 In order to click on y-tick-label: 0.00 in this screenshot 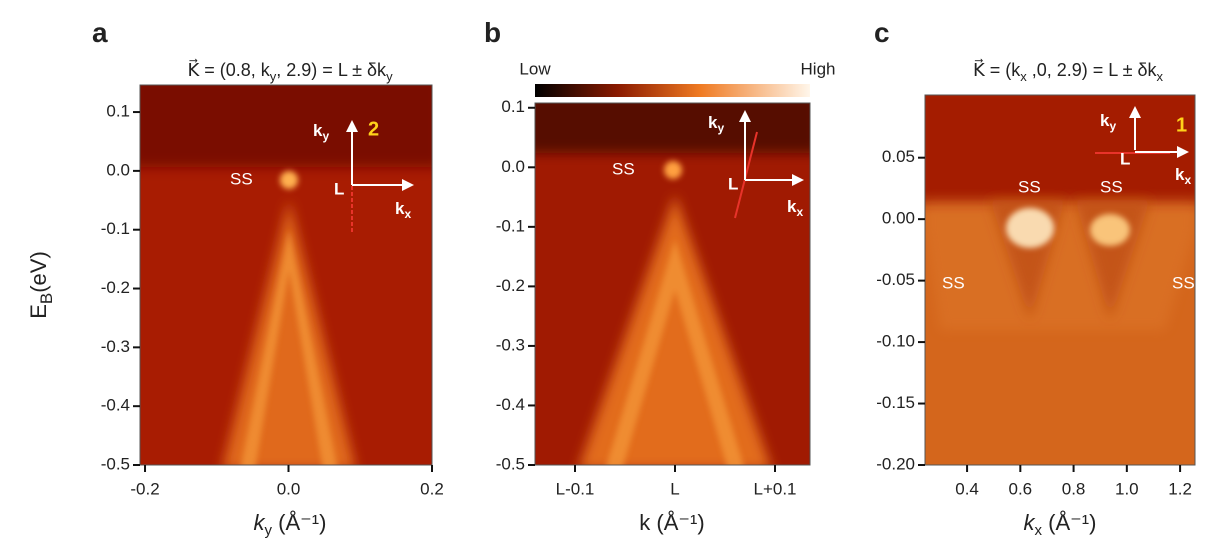, I will do `click(898, 218)`.